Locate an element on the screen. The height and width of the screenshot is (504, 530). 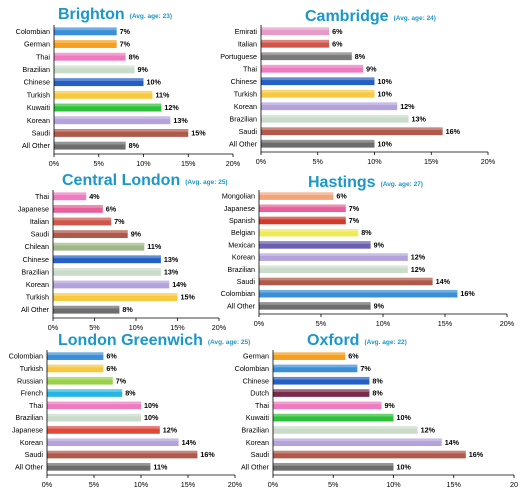
category-label: All Other is located at coordinates (36, 145).